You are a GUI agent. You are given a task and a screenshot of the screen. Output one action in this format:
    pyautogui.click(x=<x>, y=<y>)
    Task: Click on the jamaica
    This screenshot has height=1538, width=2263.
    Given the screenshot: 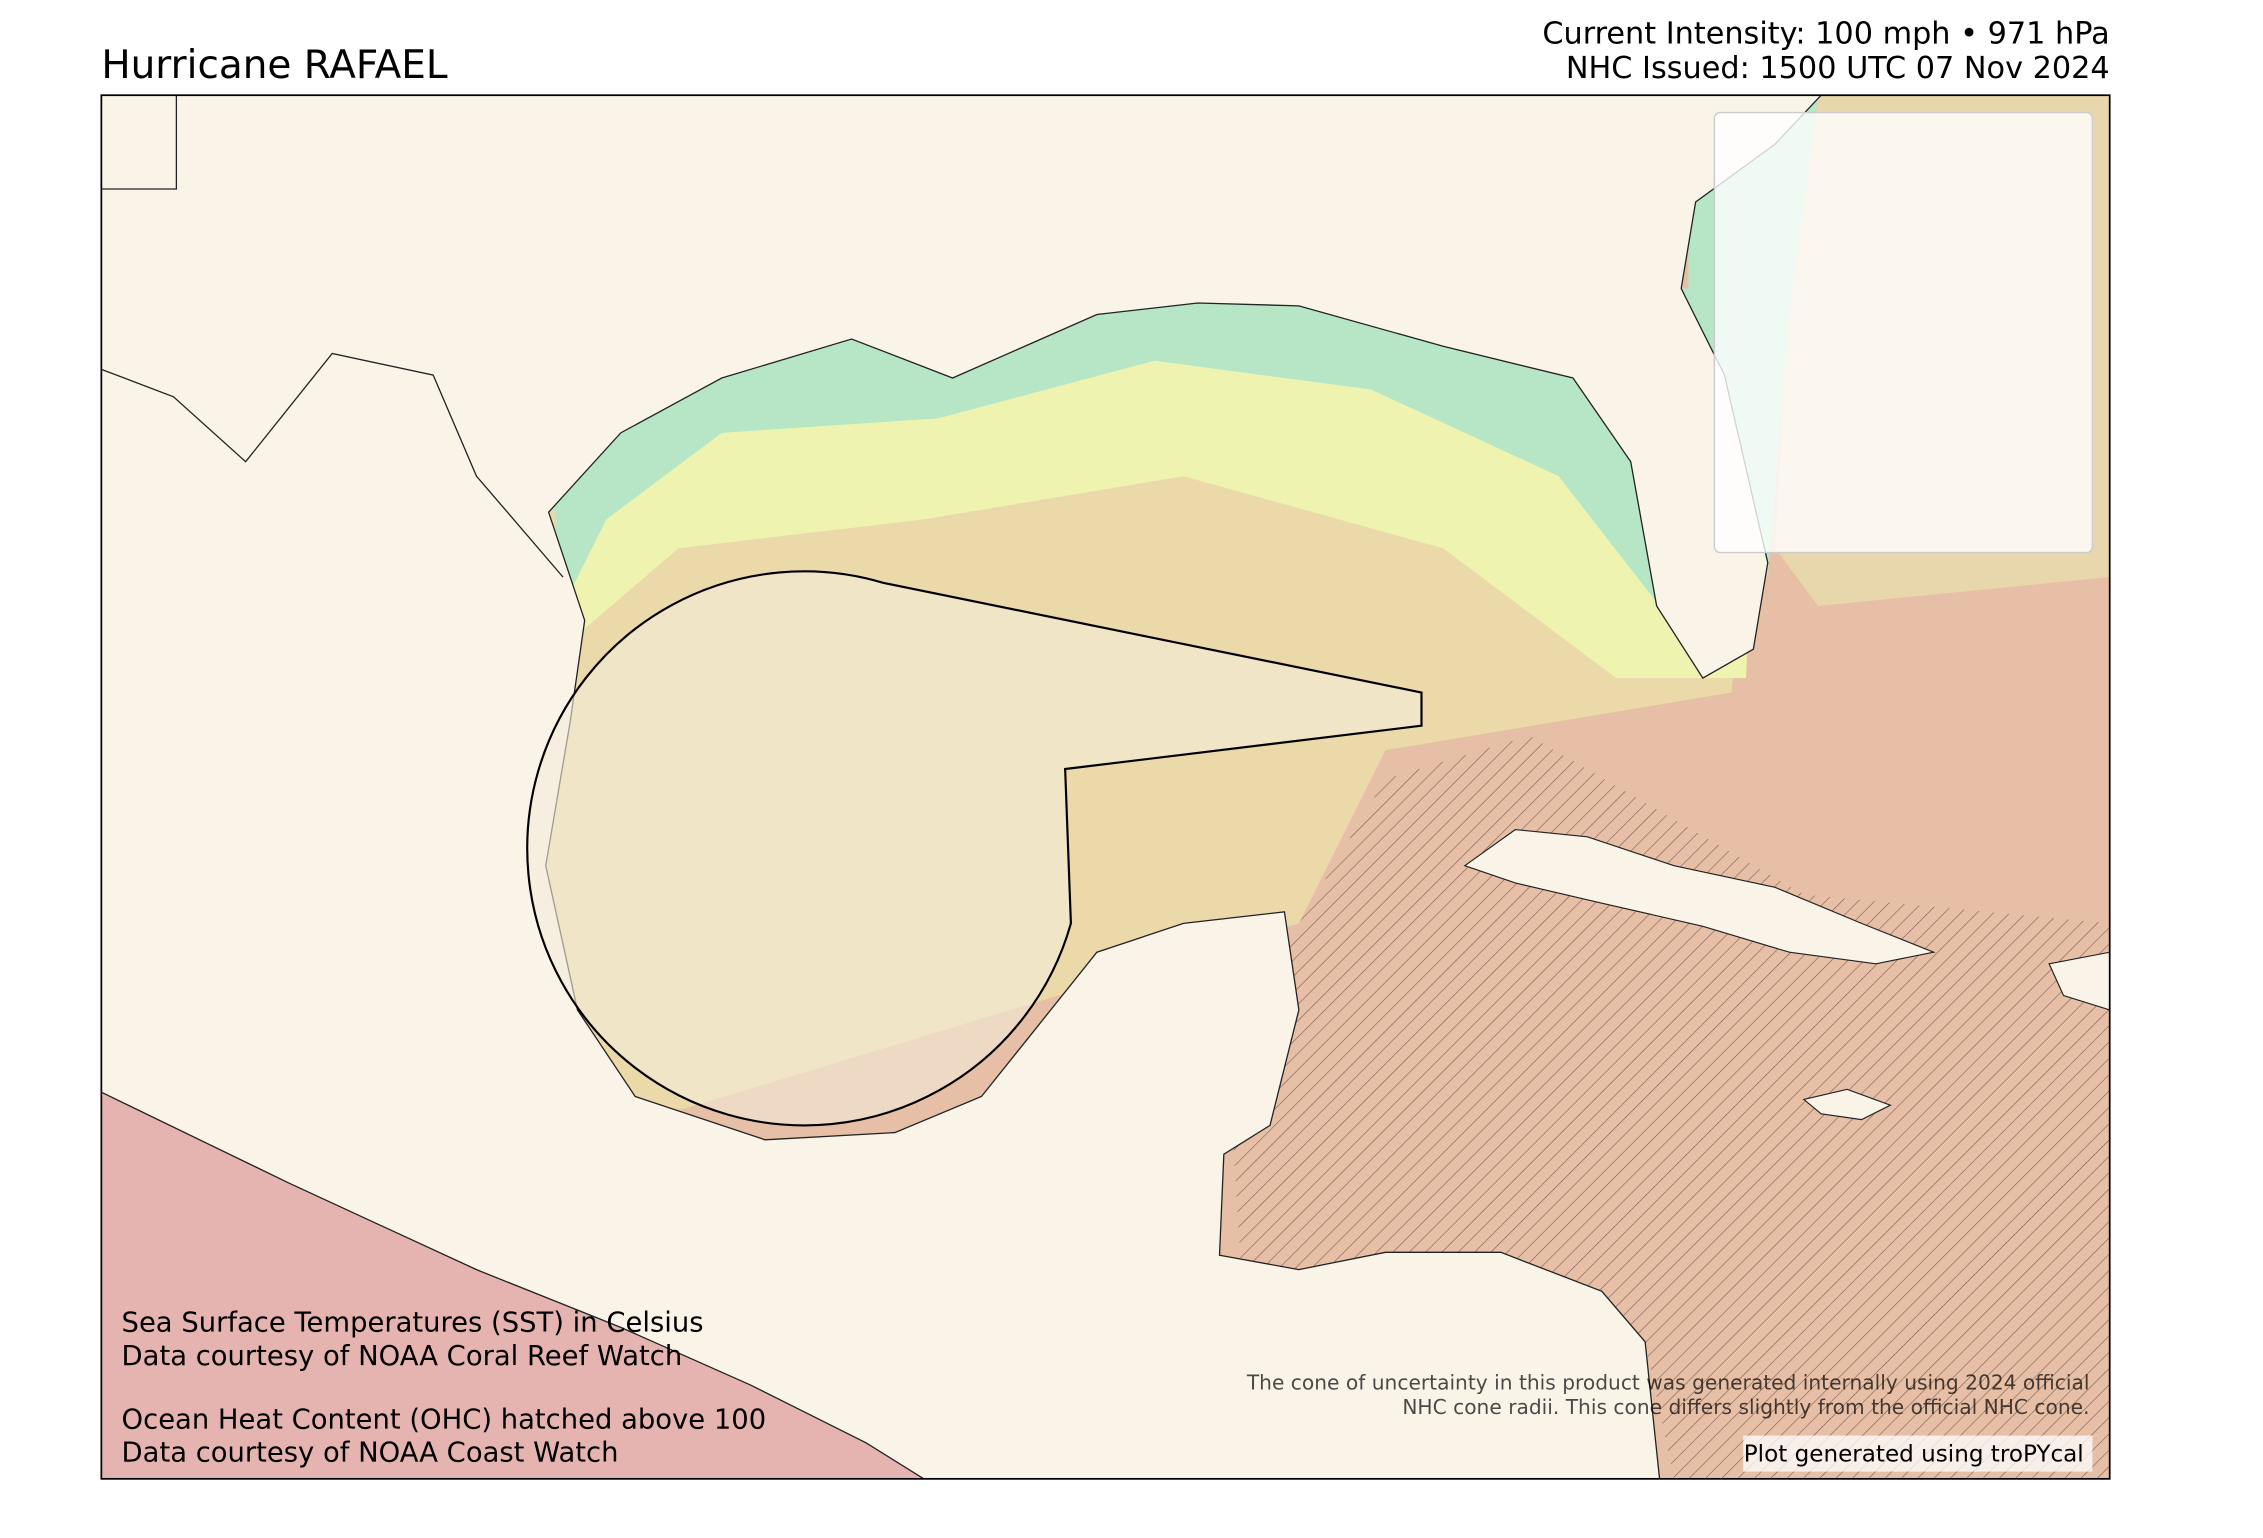 What is the action you would take?
    pyautogui.click(x=1847, y=1104)
    